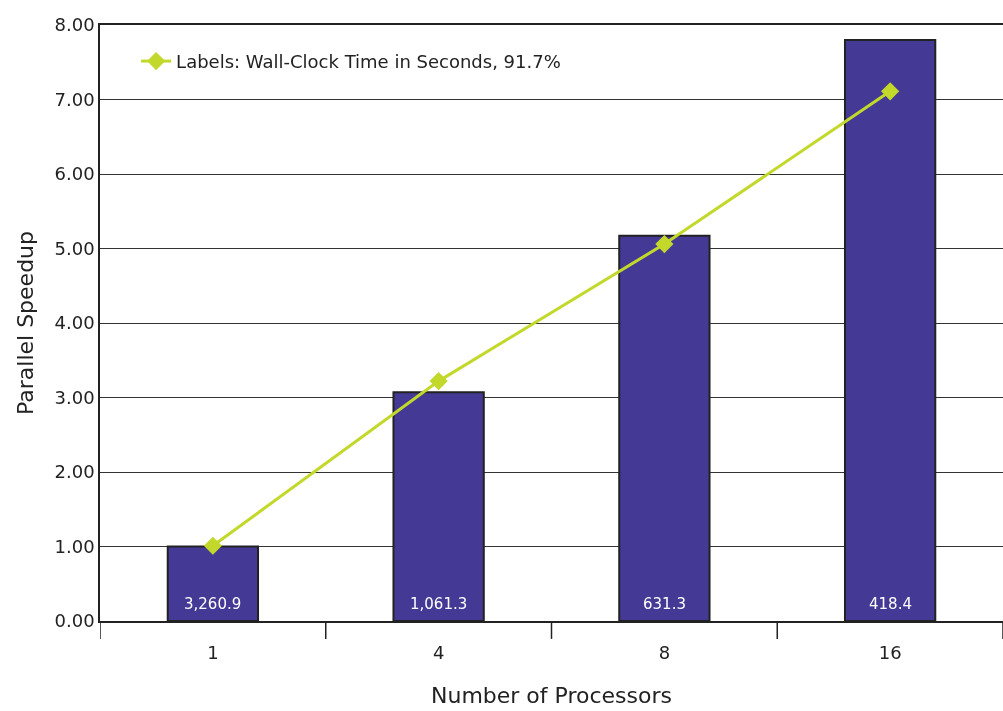 The width and height of the screenshot is (1003, 711). Describe the element at coordinates (213, 604) in the screenshot. I see `annotation: 3,260.9` at that location.